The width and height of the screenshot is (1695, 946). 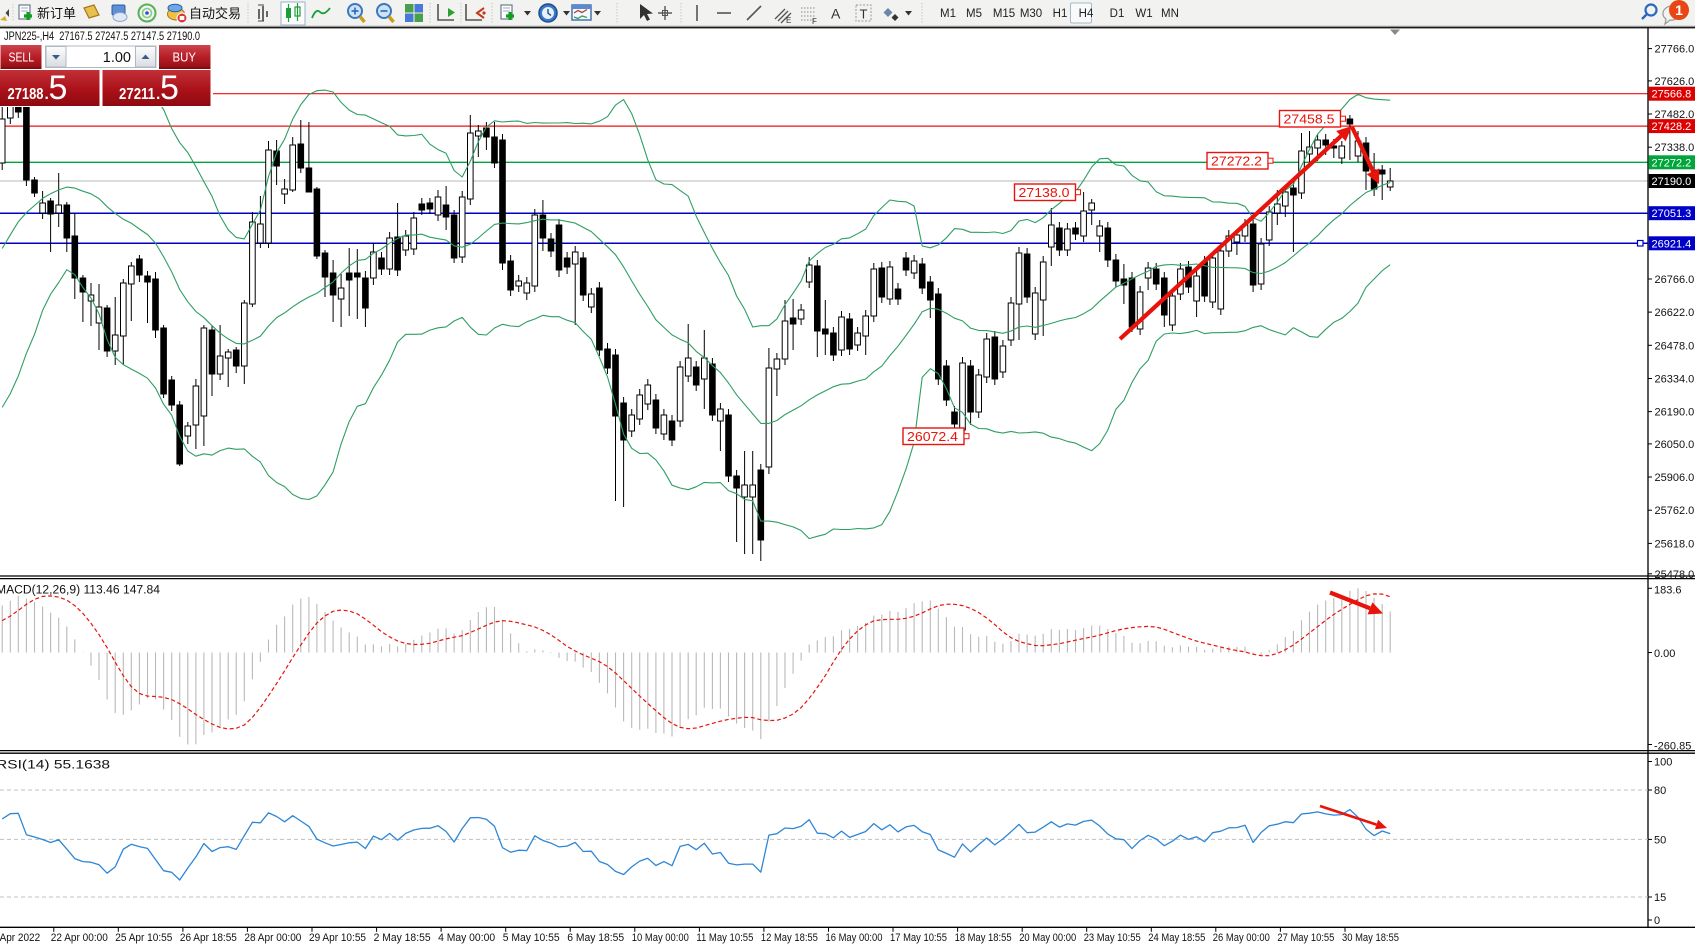 What do you see at coordinates (974, 14) in the screenshot?
I see `svg-text: M5` at bounding box center [974, 14].